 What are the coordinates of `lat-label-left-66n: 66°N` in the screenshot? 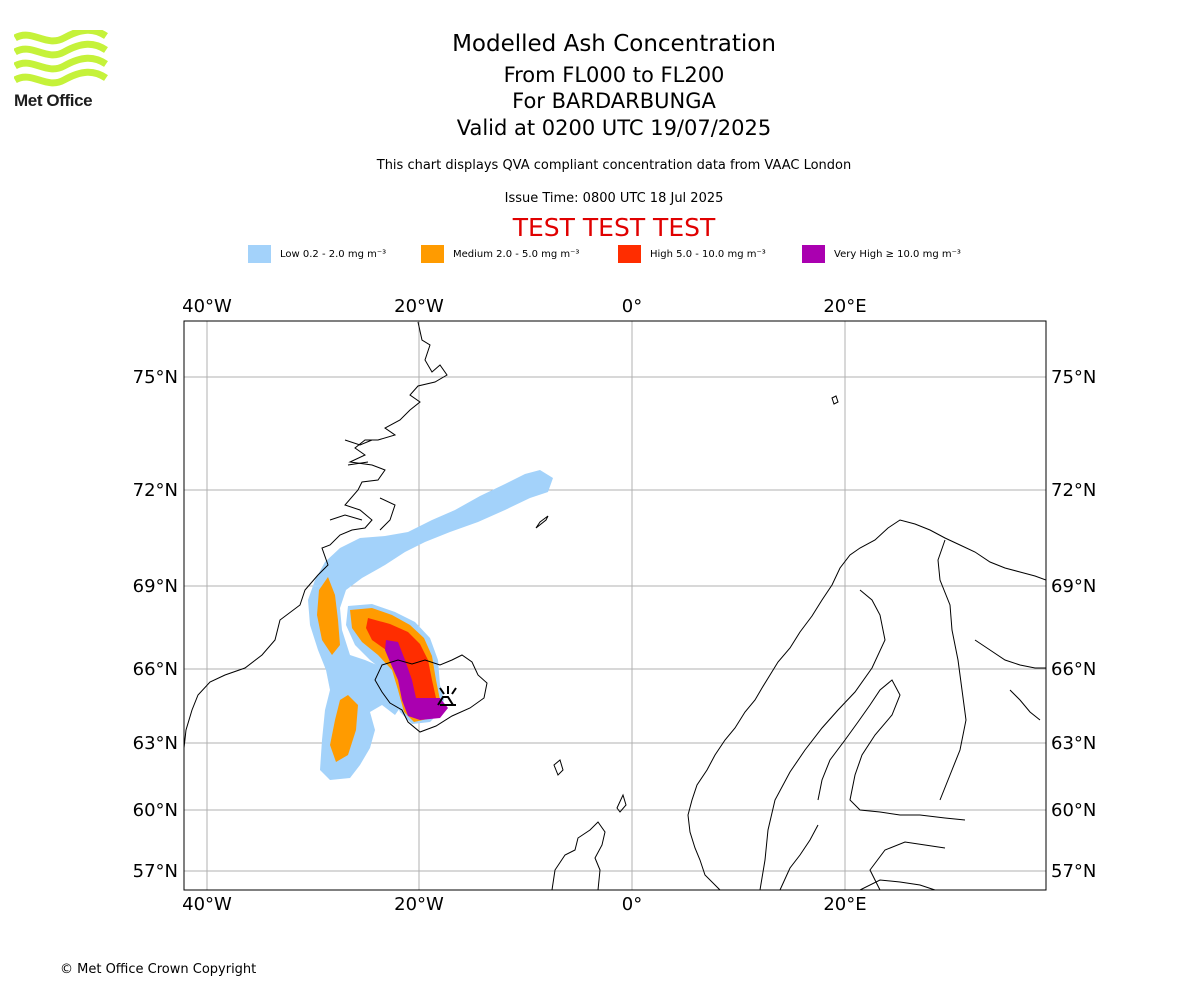 It's located at (155, 669).